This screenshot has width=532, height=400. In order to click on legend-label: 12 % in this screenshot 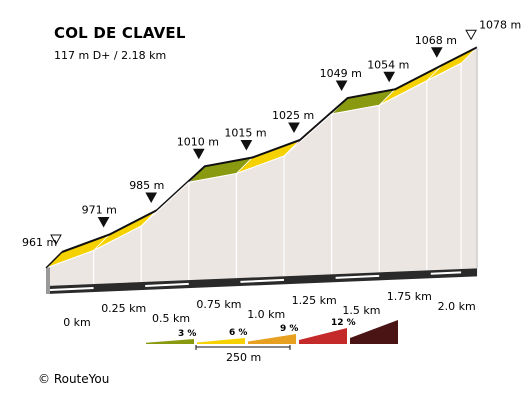, I will do `click(343, 323)`.